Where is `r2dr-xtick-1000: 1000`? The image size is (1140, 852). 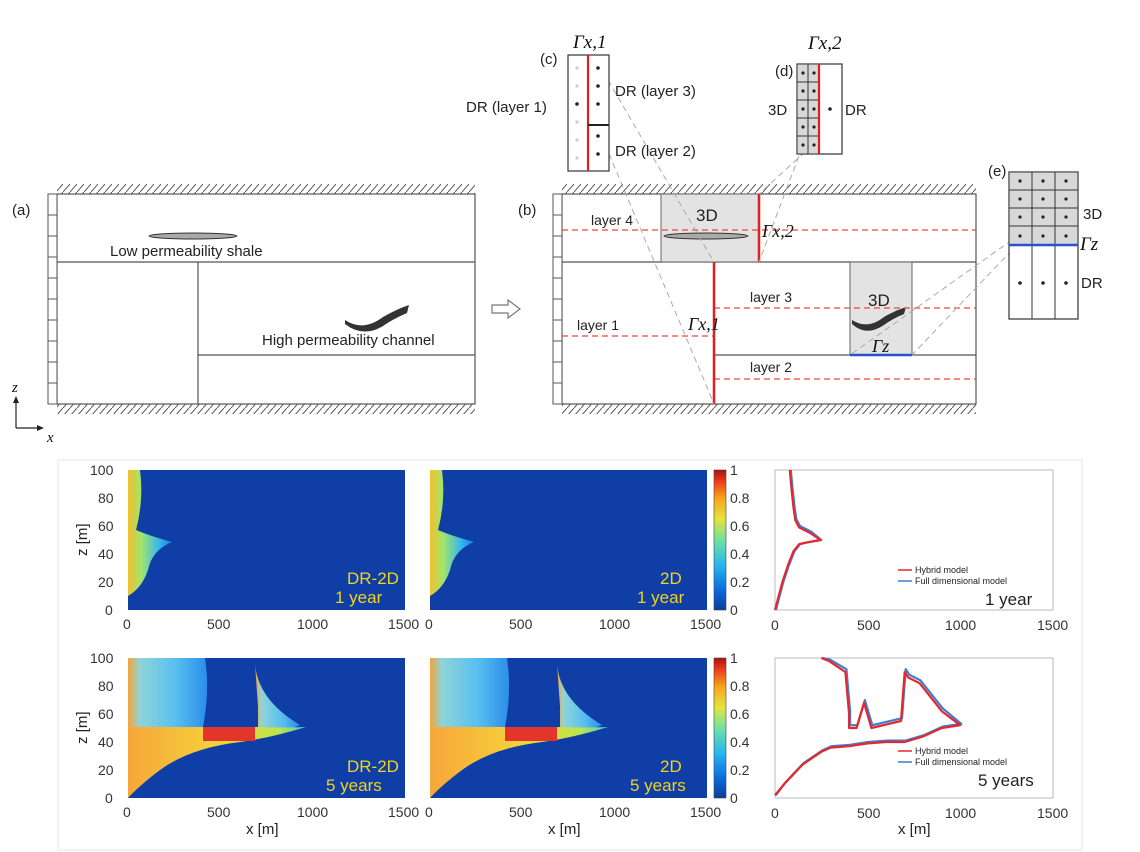
r2dr-xtick-1000: 1000 is located at coordinates (312, 812).